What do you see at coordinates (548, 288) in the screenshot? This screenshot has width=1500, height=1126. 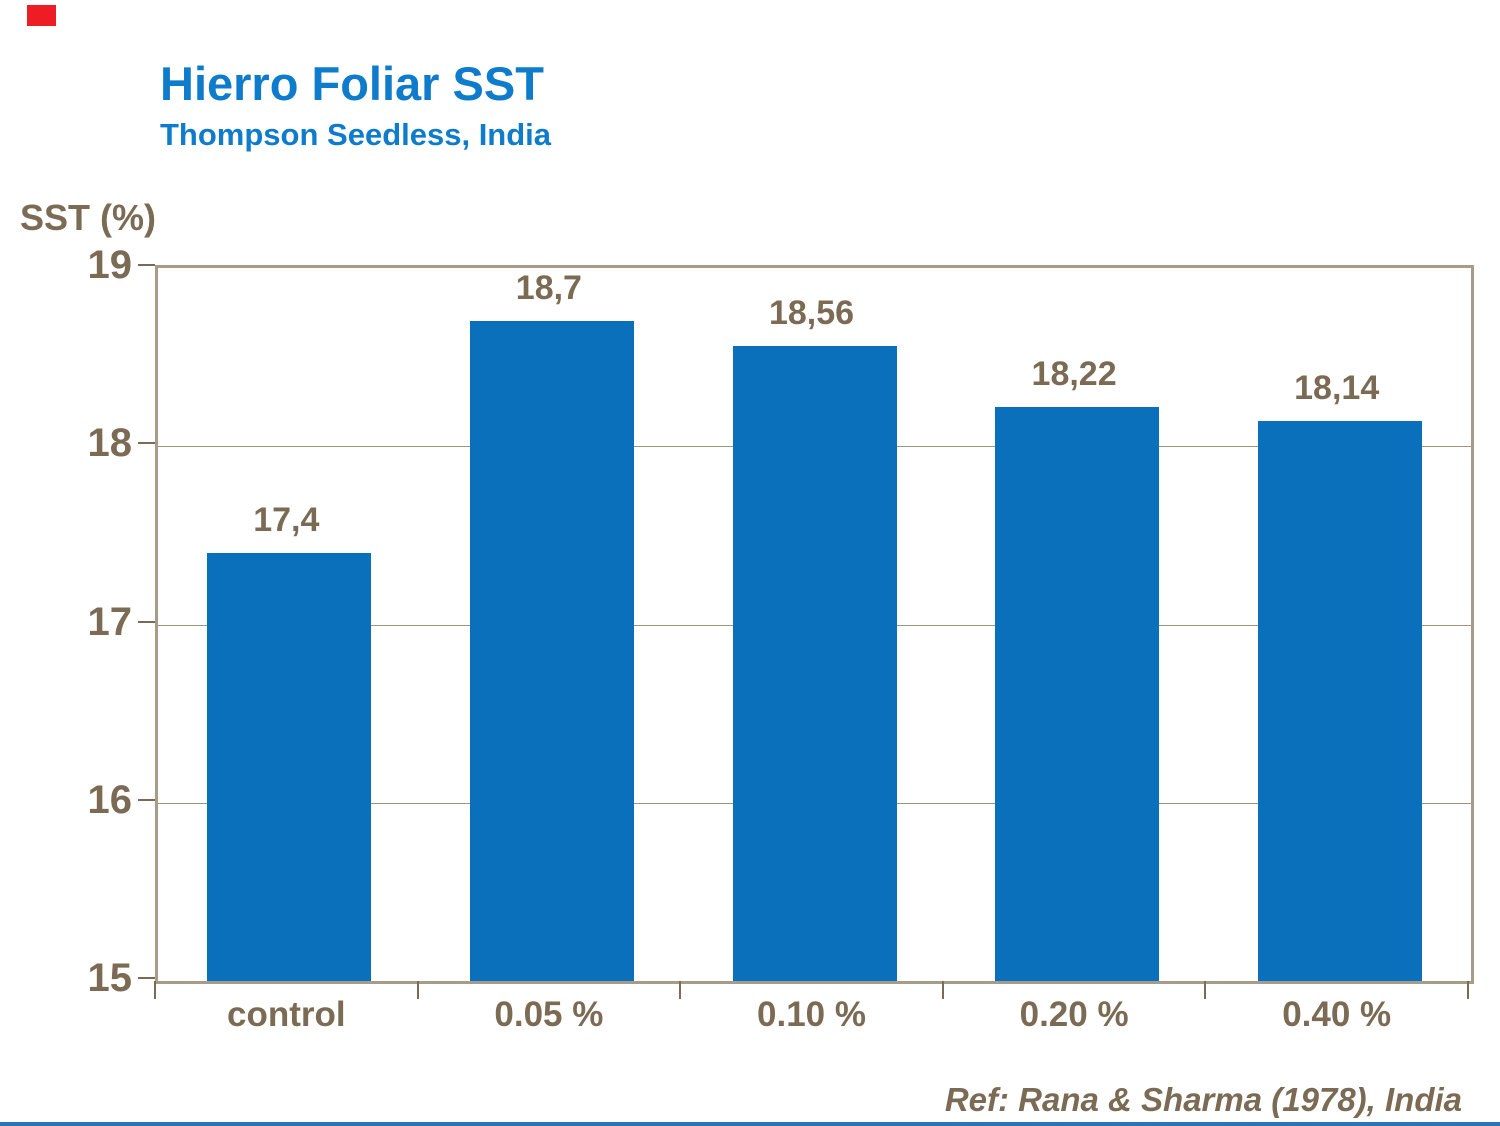 I see `bar-value-label: 18,7` at bounding box center [548, 288].